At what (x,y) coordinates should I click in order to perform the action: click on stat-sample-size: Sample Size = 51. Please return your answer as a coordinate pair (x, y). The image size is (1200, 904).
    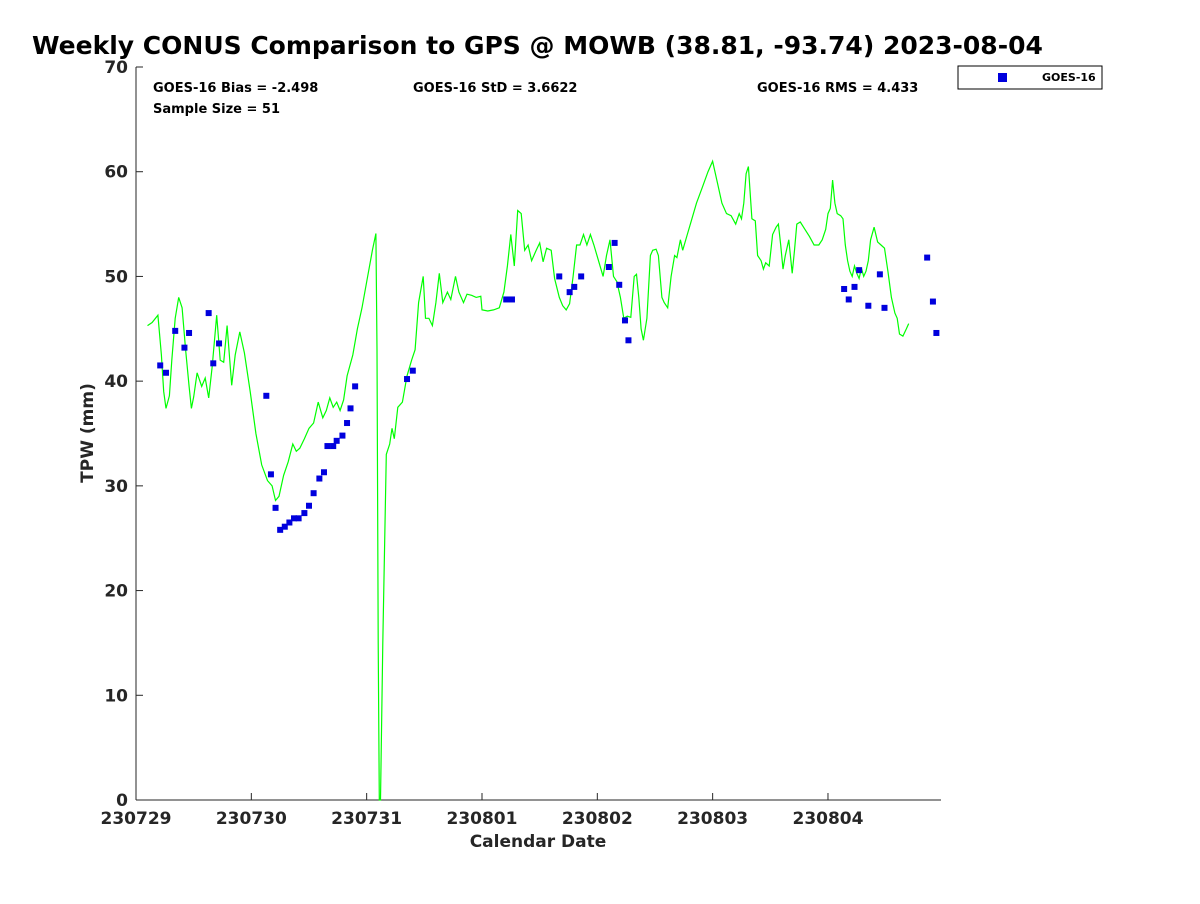
    Looking at the image, I should click on (216, 109).